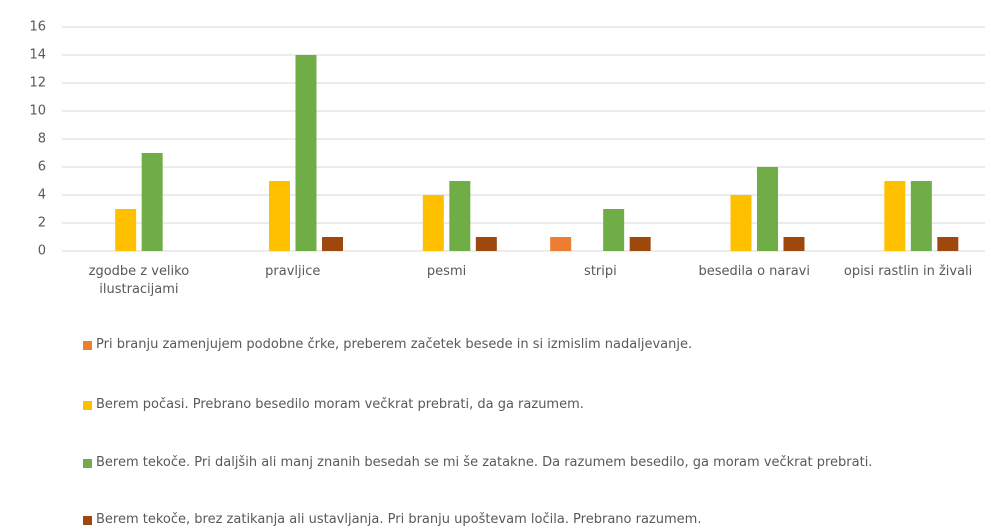 This screenshot has width=995, height=530. Describe the element at coordinates (42, 223) in the screenshot. I see `y-tick-label: 2` at that location.